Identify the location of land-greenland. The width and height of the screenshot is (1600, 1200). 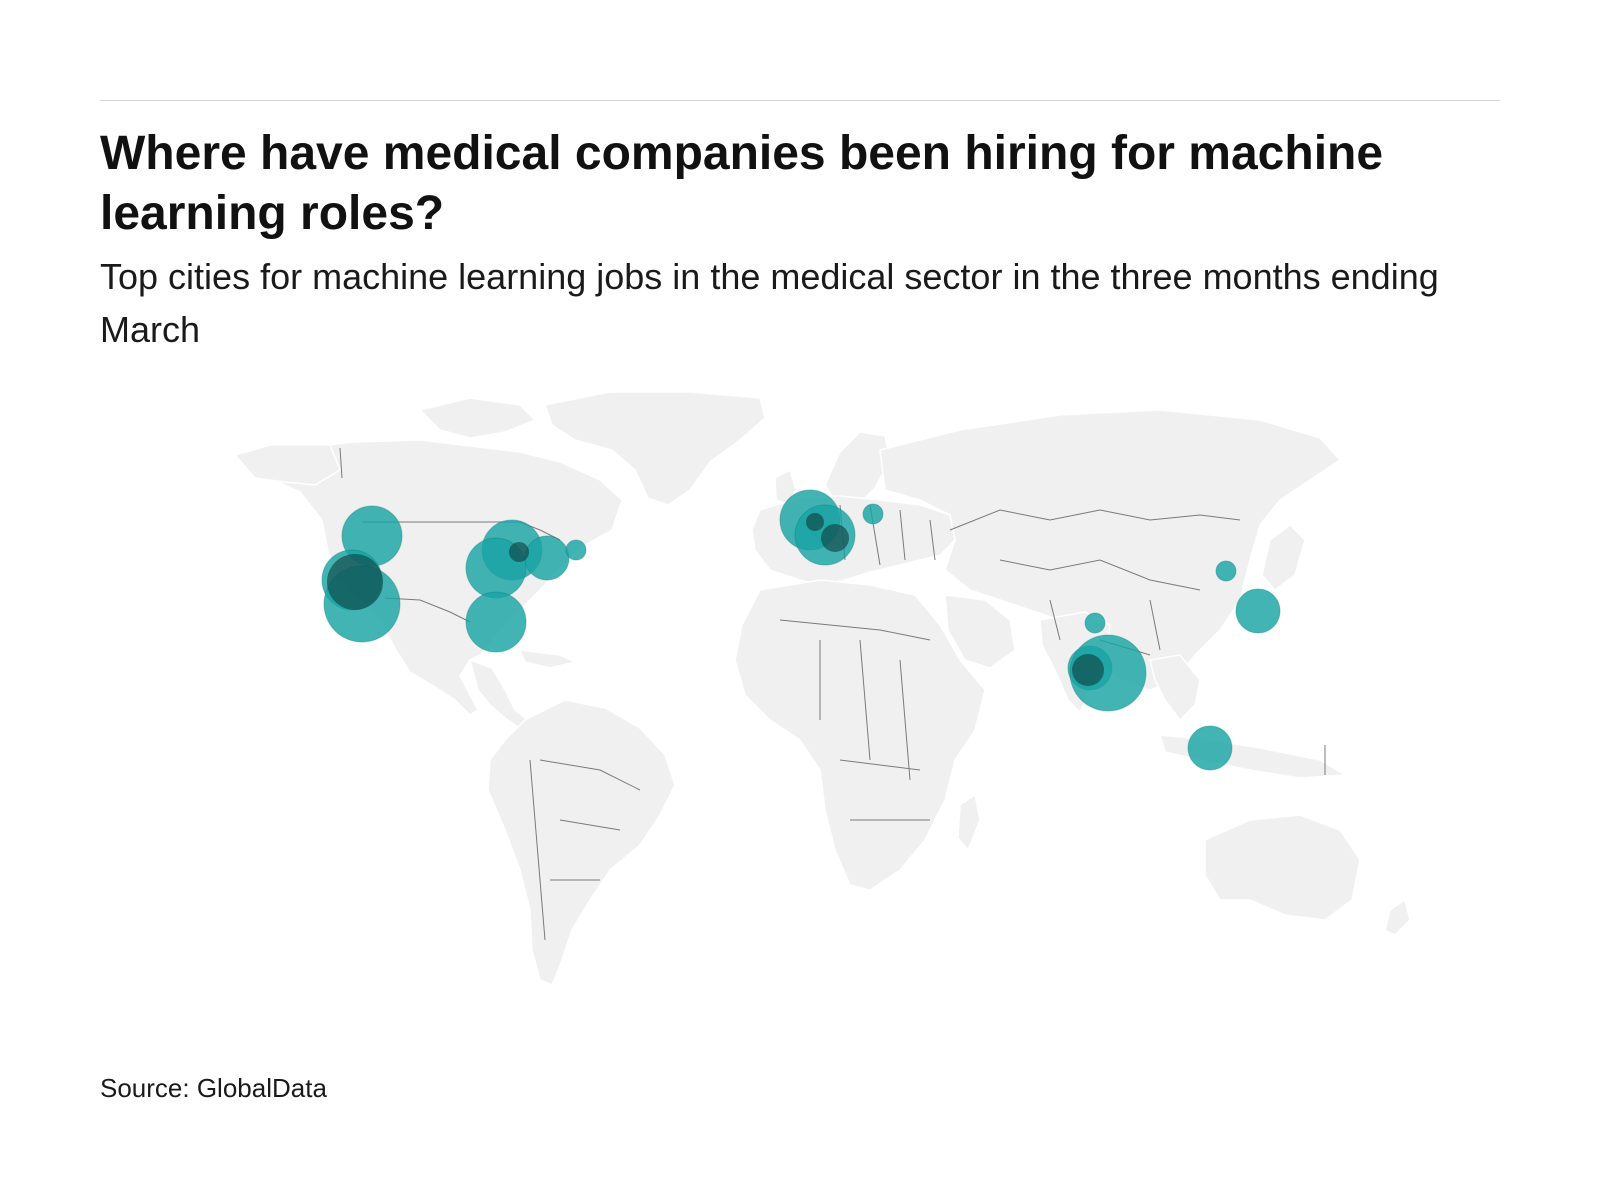
(655, 448).